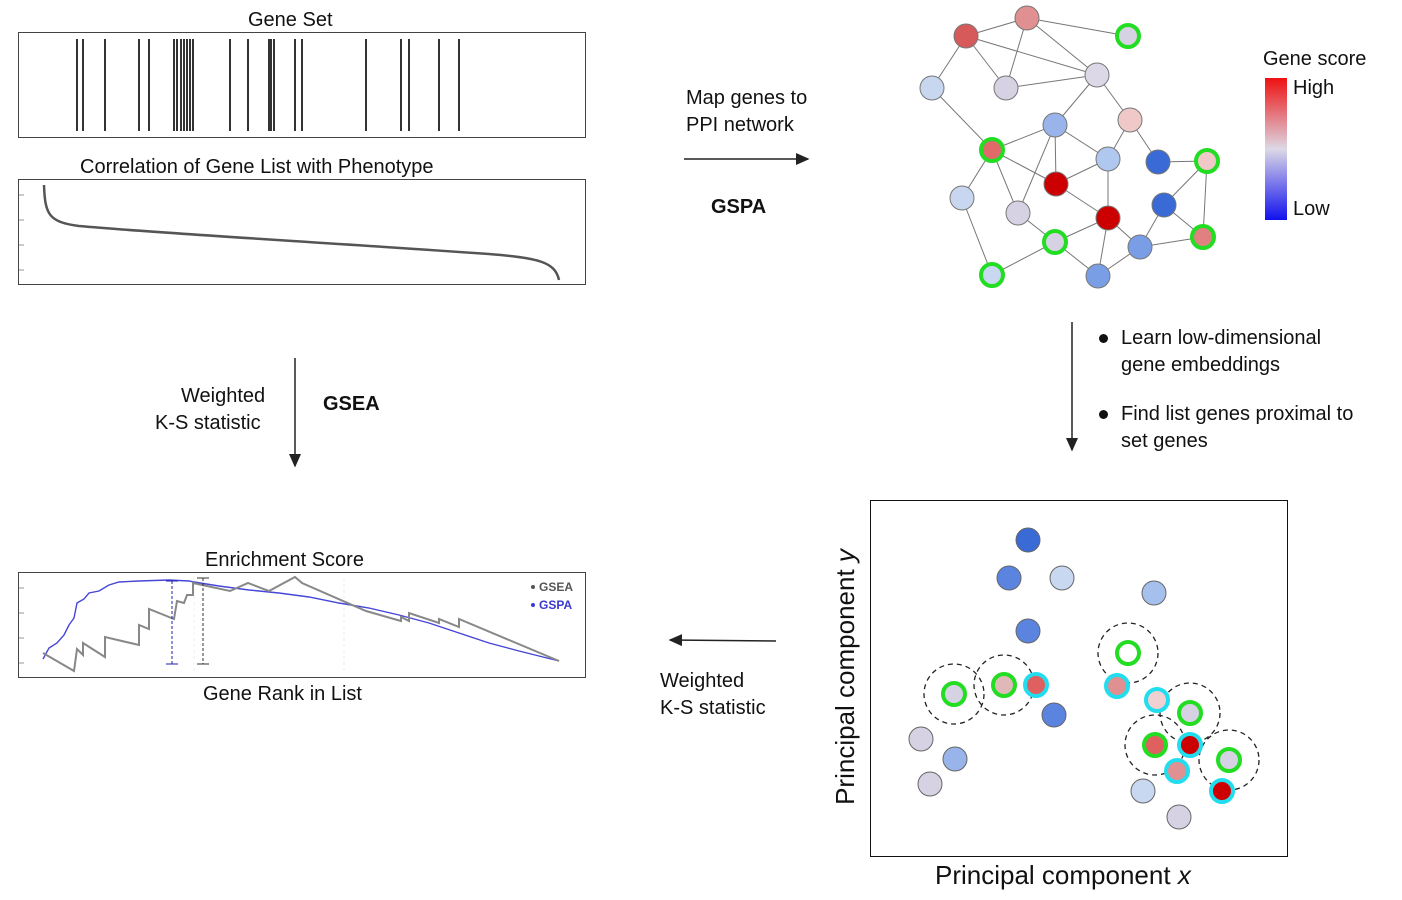  What do you see at coordinates (1221, 338) in the screenshot?
I see `step-1-line1: Learn low-dimensional` at bounding box center [1221, 338].